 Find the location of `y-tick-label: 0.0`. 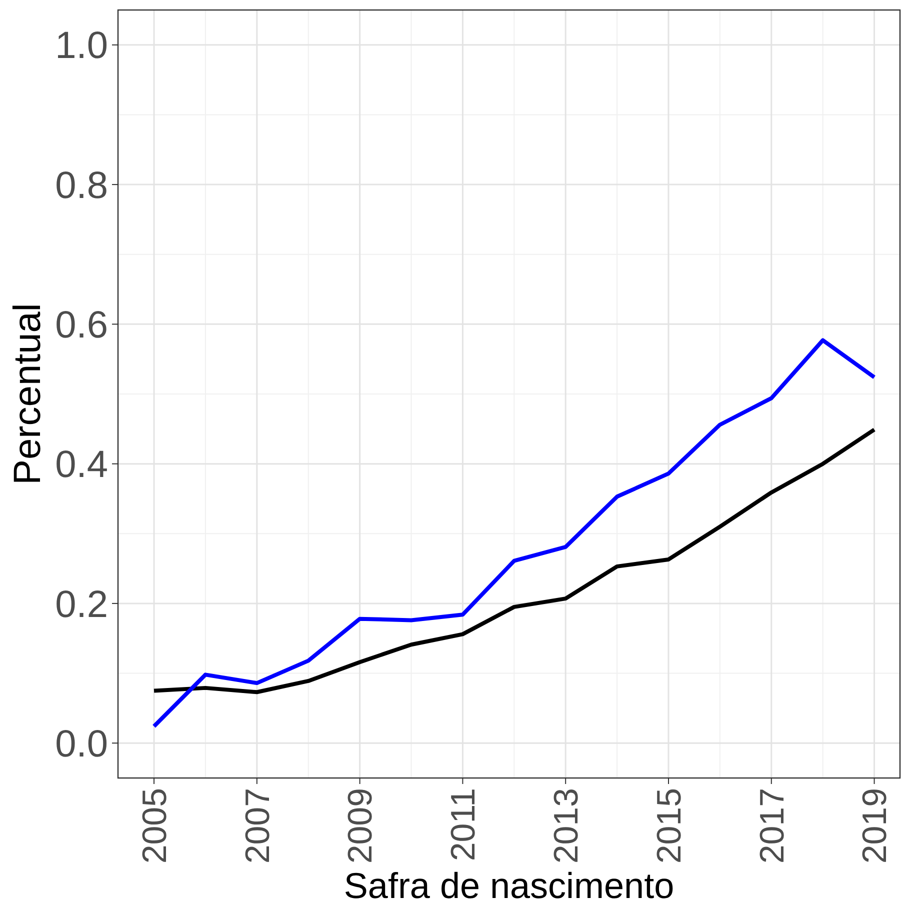

y-tick-label: 0.0 is located at coordinates (81, 744).